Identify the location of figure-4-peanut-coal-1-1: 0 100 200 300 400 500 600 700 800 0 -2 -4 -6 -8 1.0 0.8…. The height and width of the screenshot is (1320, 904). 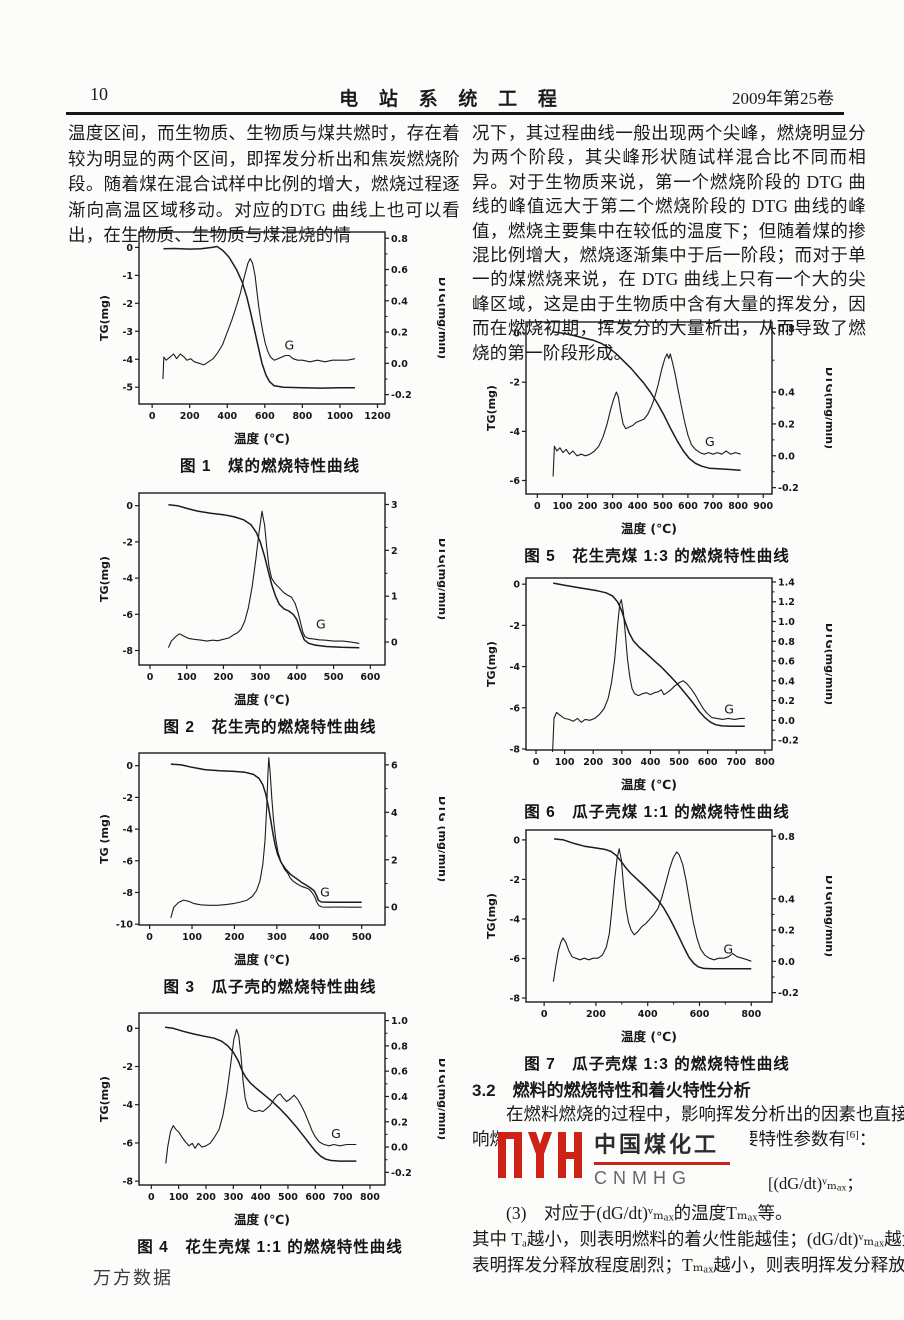
(272, 1130).